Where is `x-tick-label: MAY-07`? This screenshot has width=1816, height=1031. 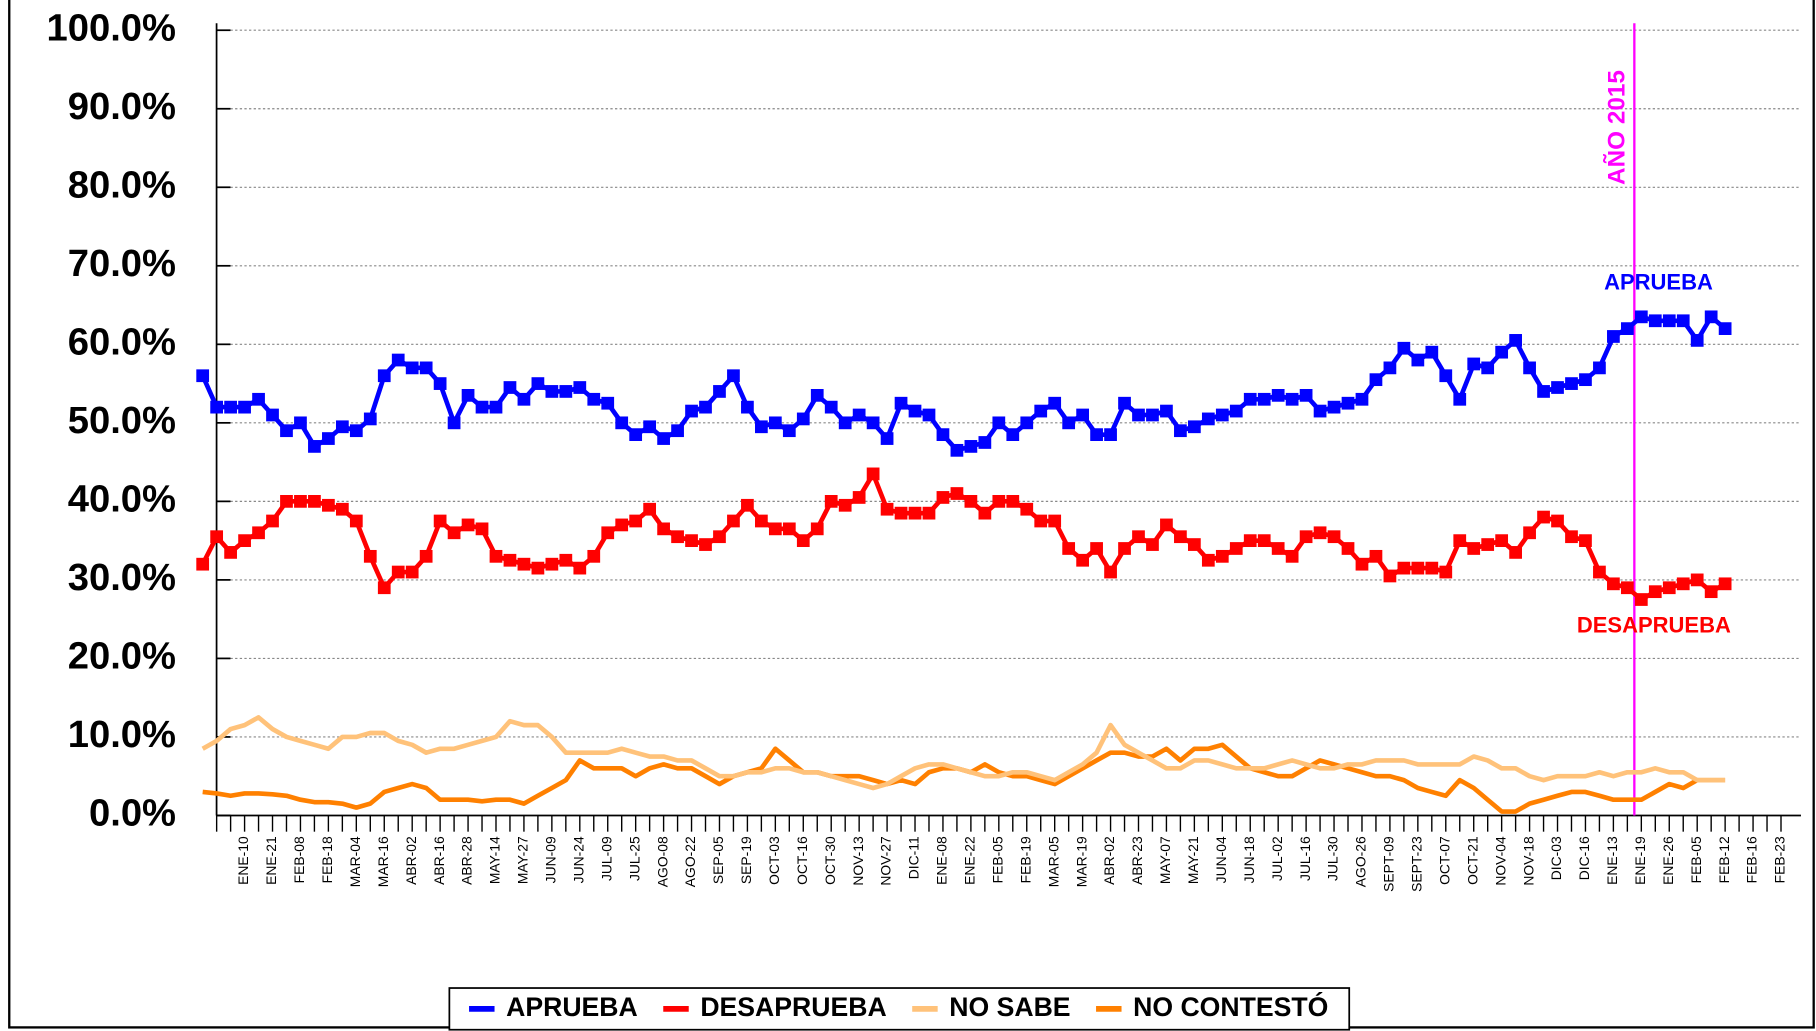 x-tick-label: MAY-07 is located at coordinates (1165, 860).